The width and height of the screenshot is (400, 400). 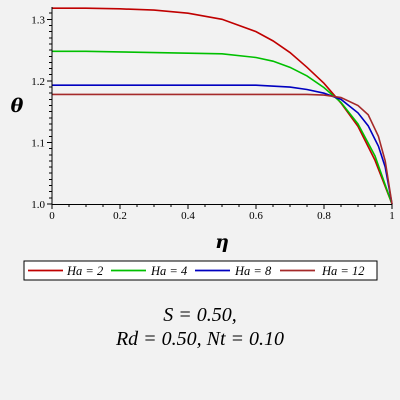 I want to click on x-tick-label: 0.4, so click(x=188, y=216).